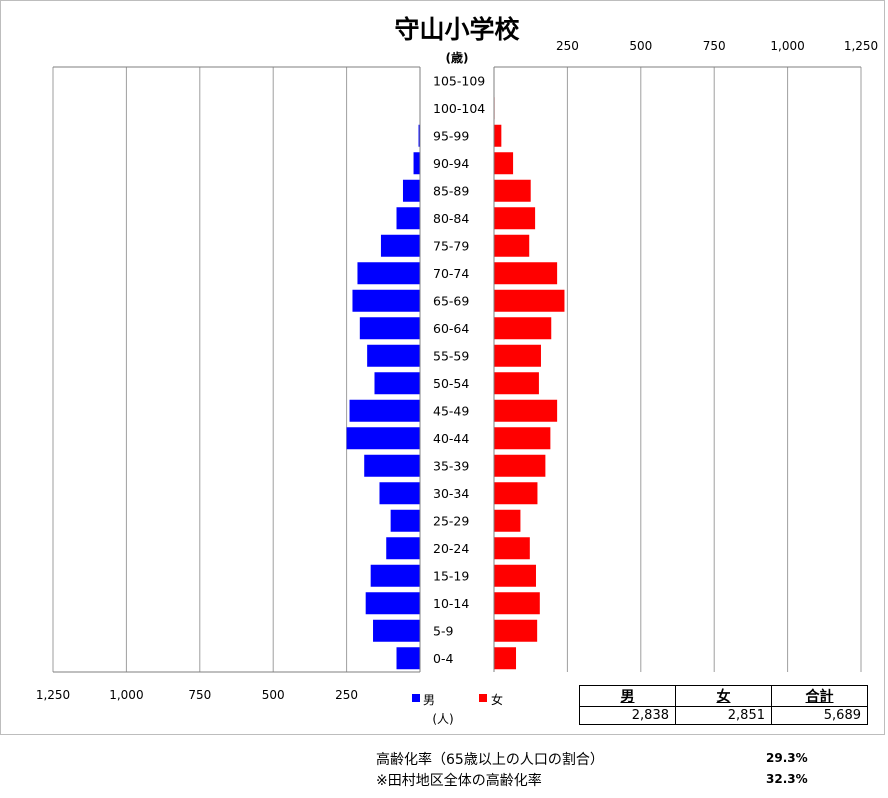 The height and width of the screenshot is (798, 888). Describe the element at coordinates (459, 80) in the screenshot. I see `age-group-label: 105-109` at that location.